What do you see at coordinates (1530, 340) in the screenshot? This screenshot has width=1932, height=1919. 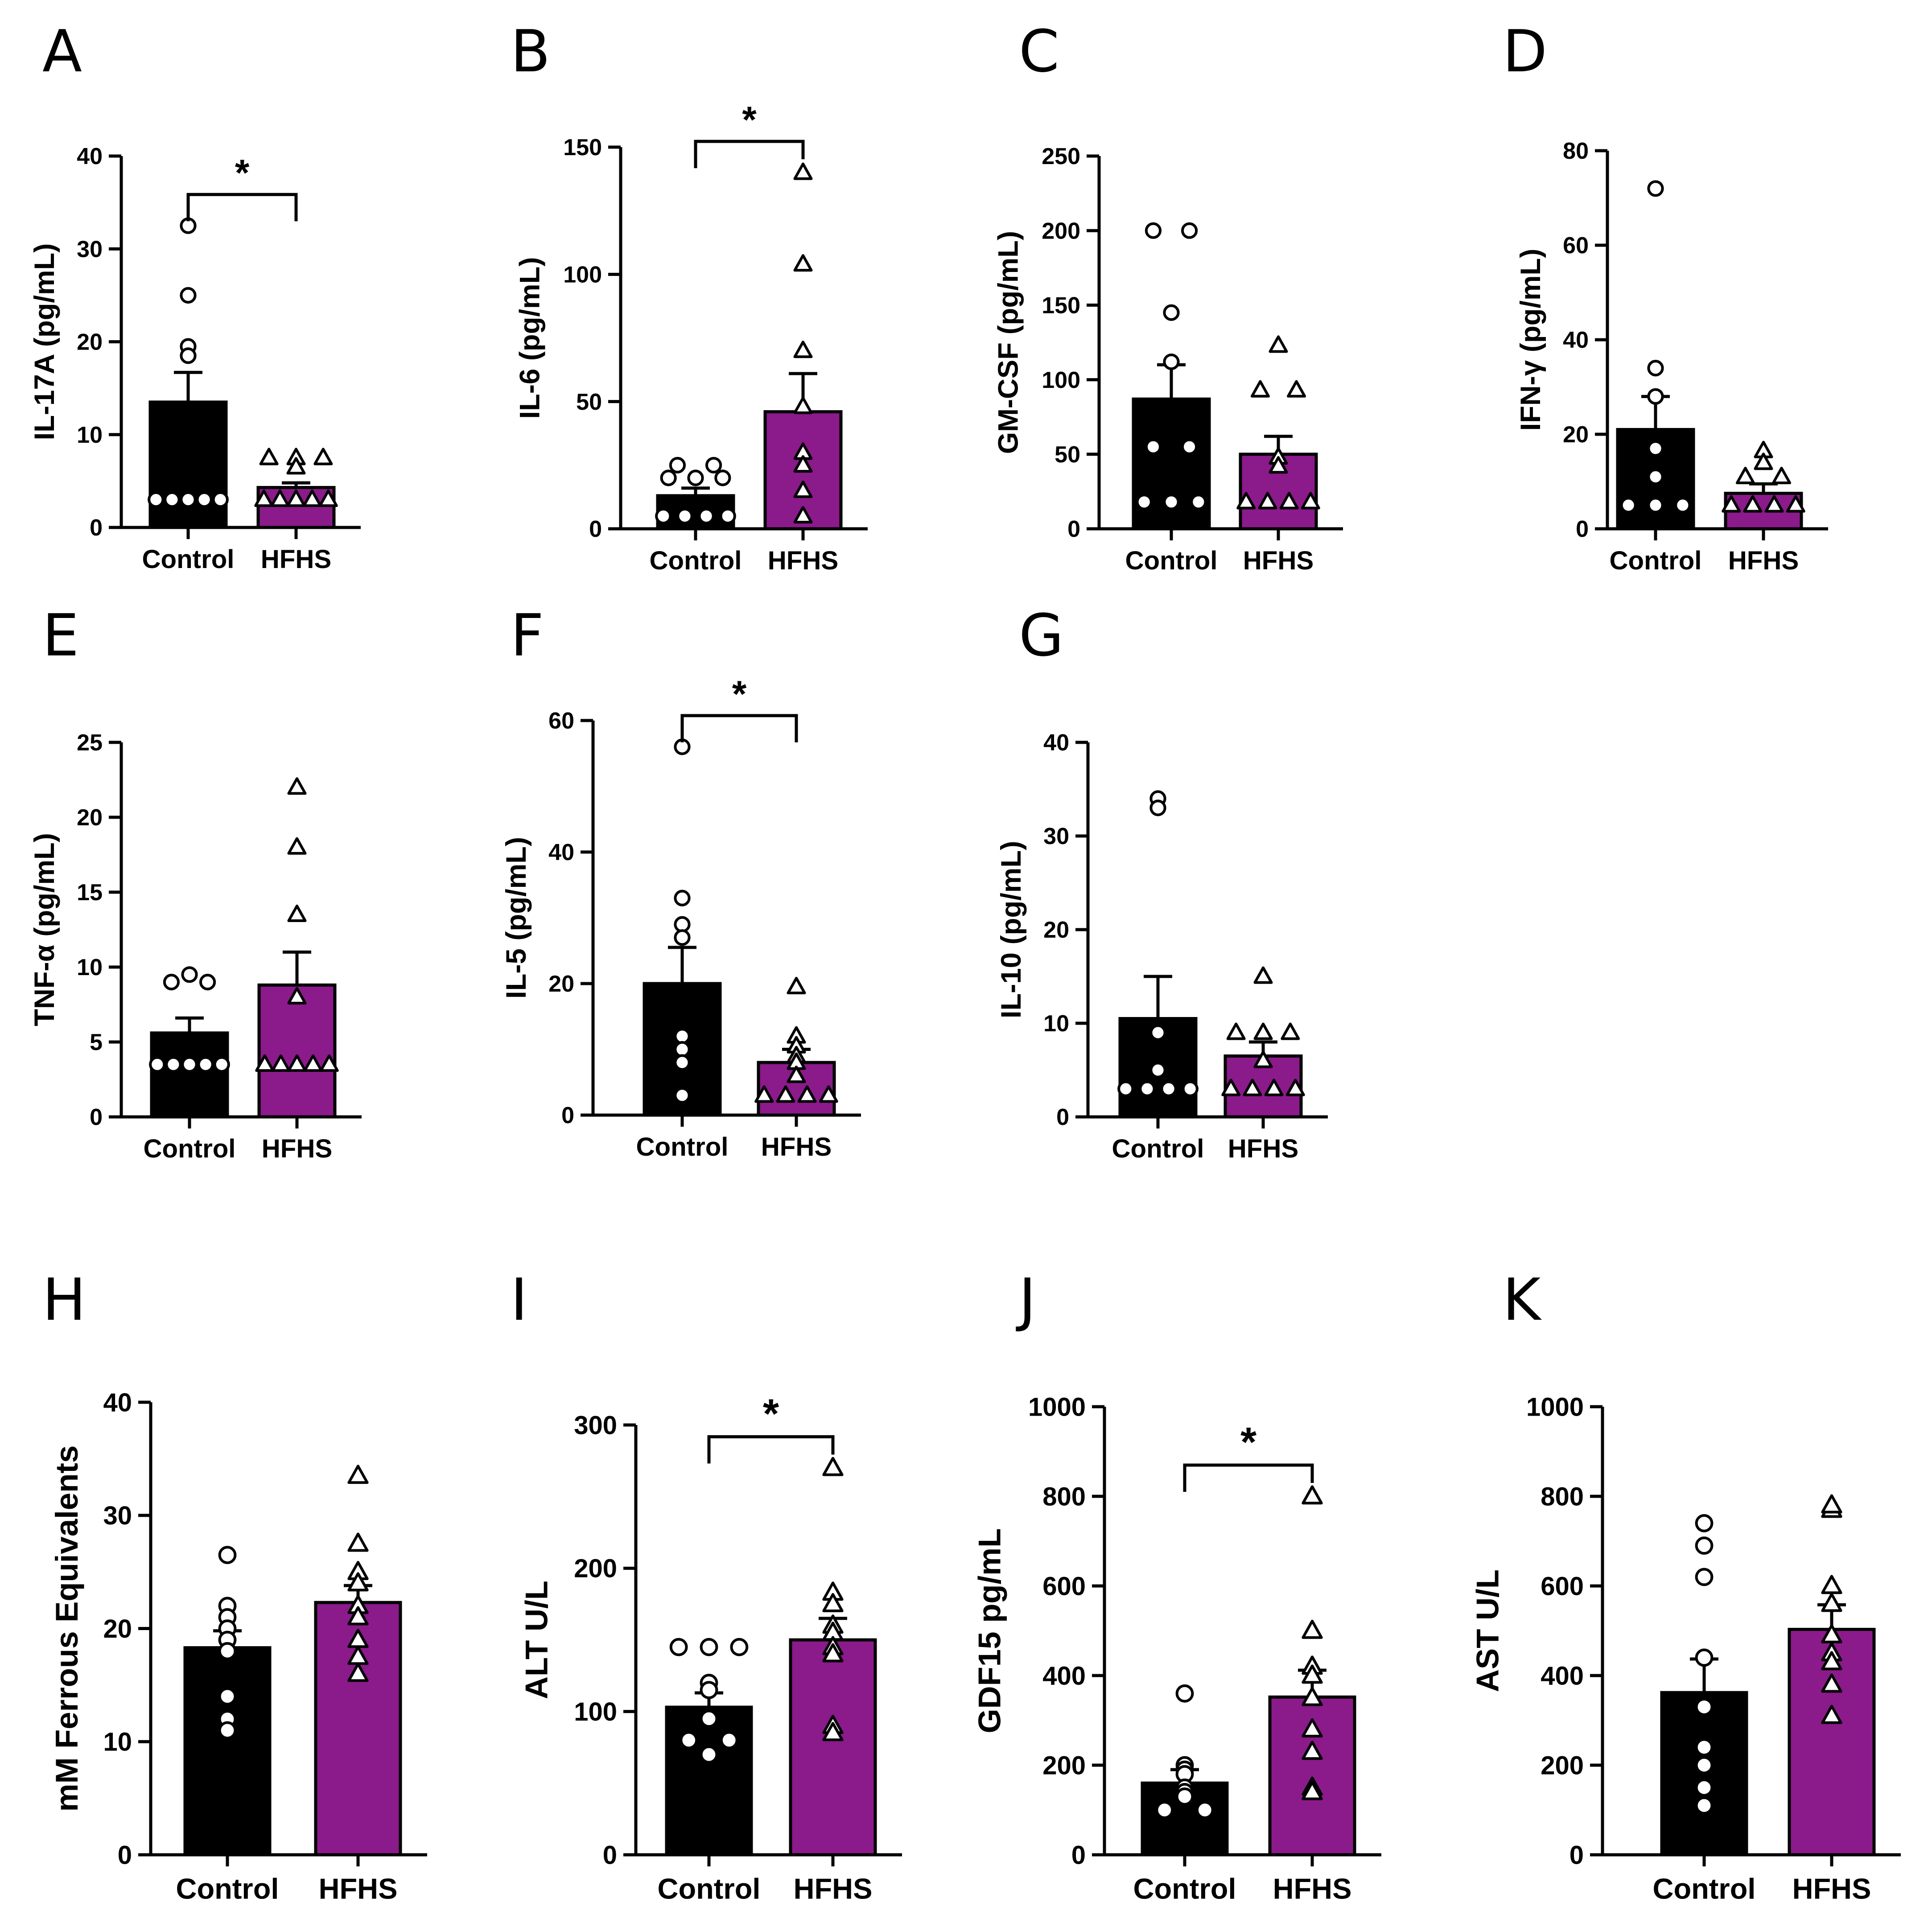 I see `y-axis-title: IFN-γ (pg/mL)` at bounding box center [1530, 340].